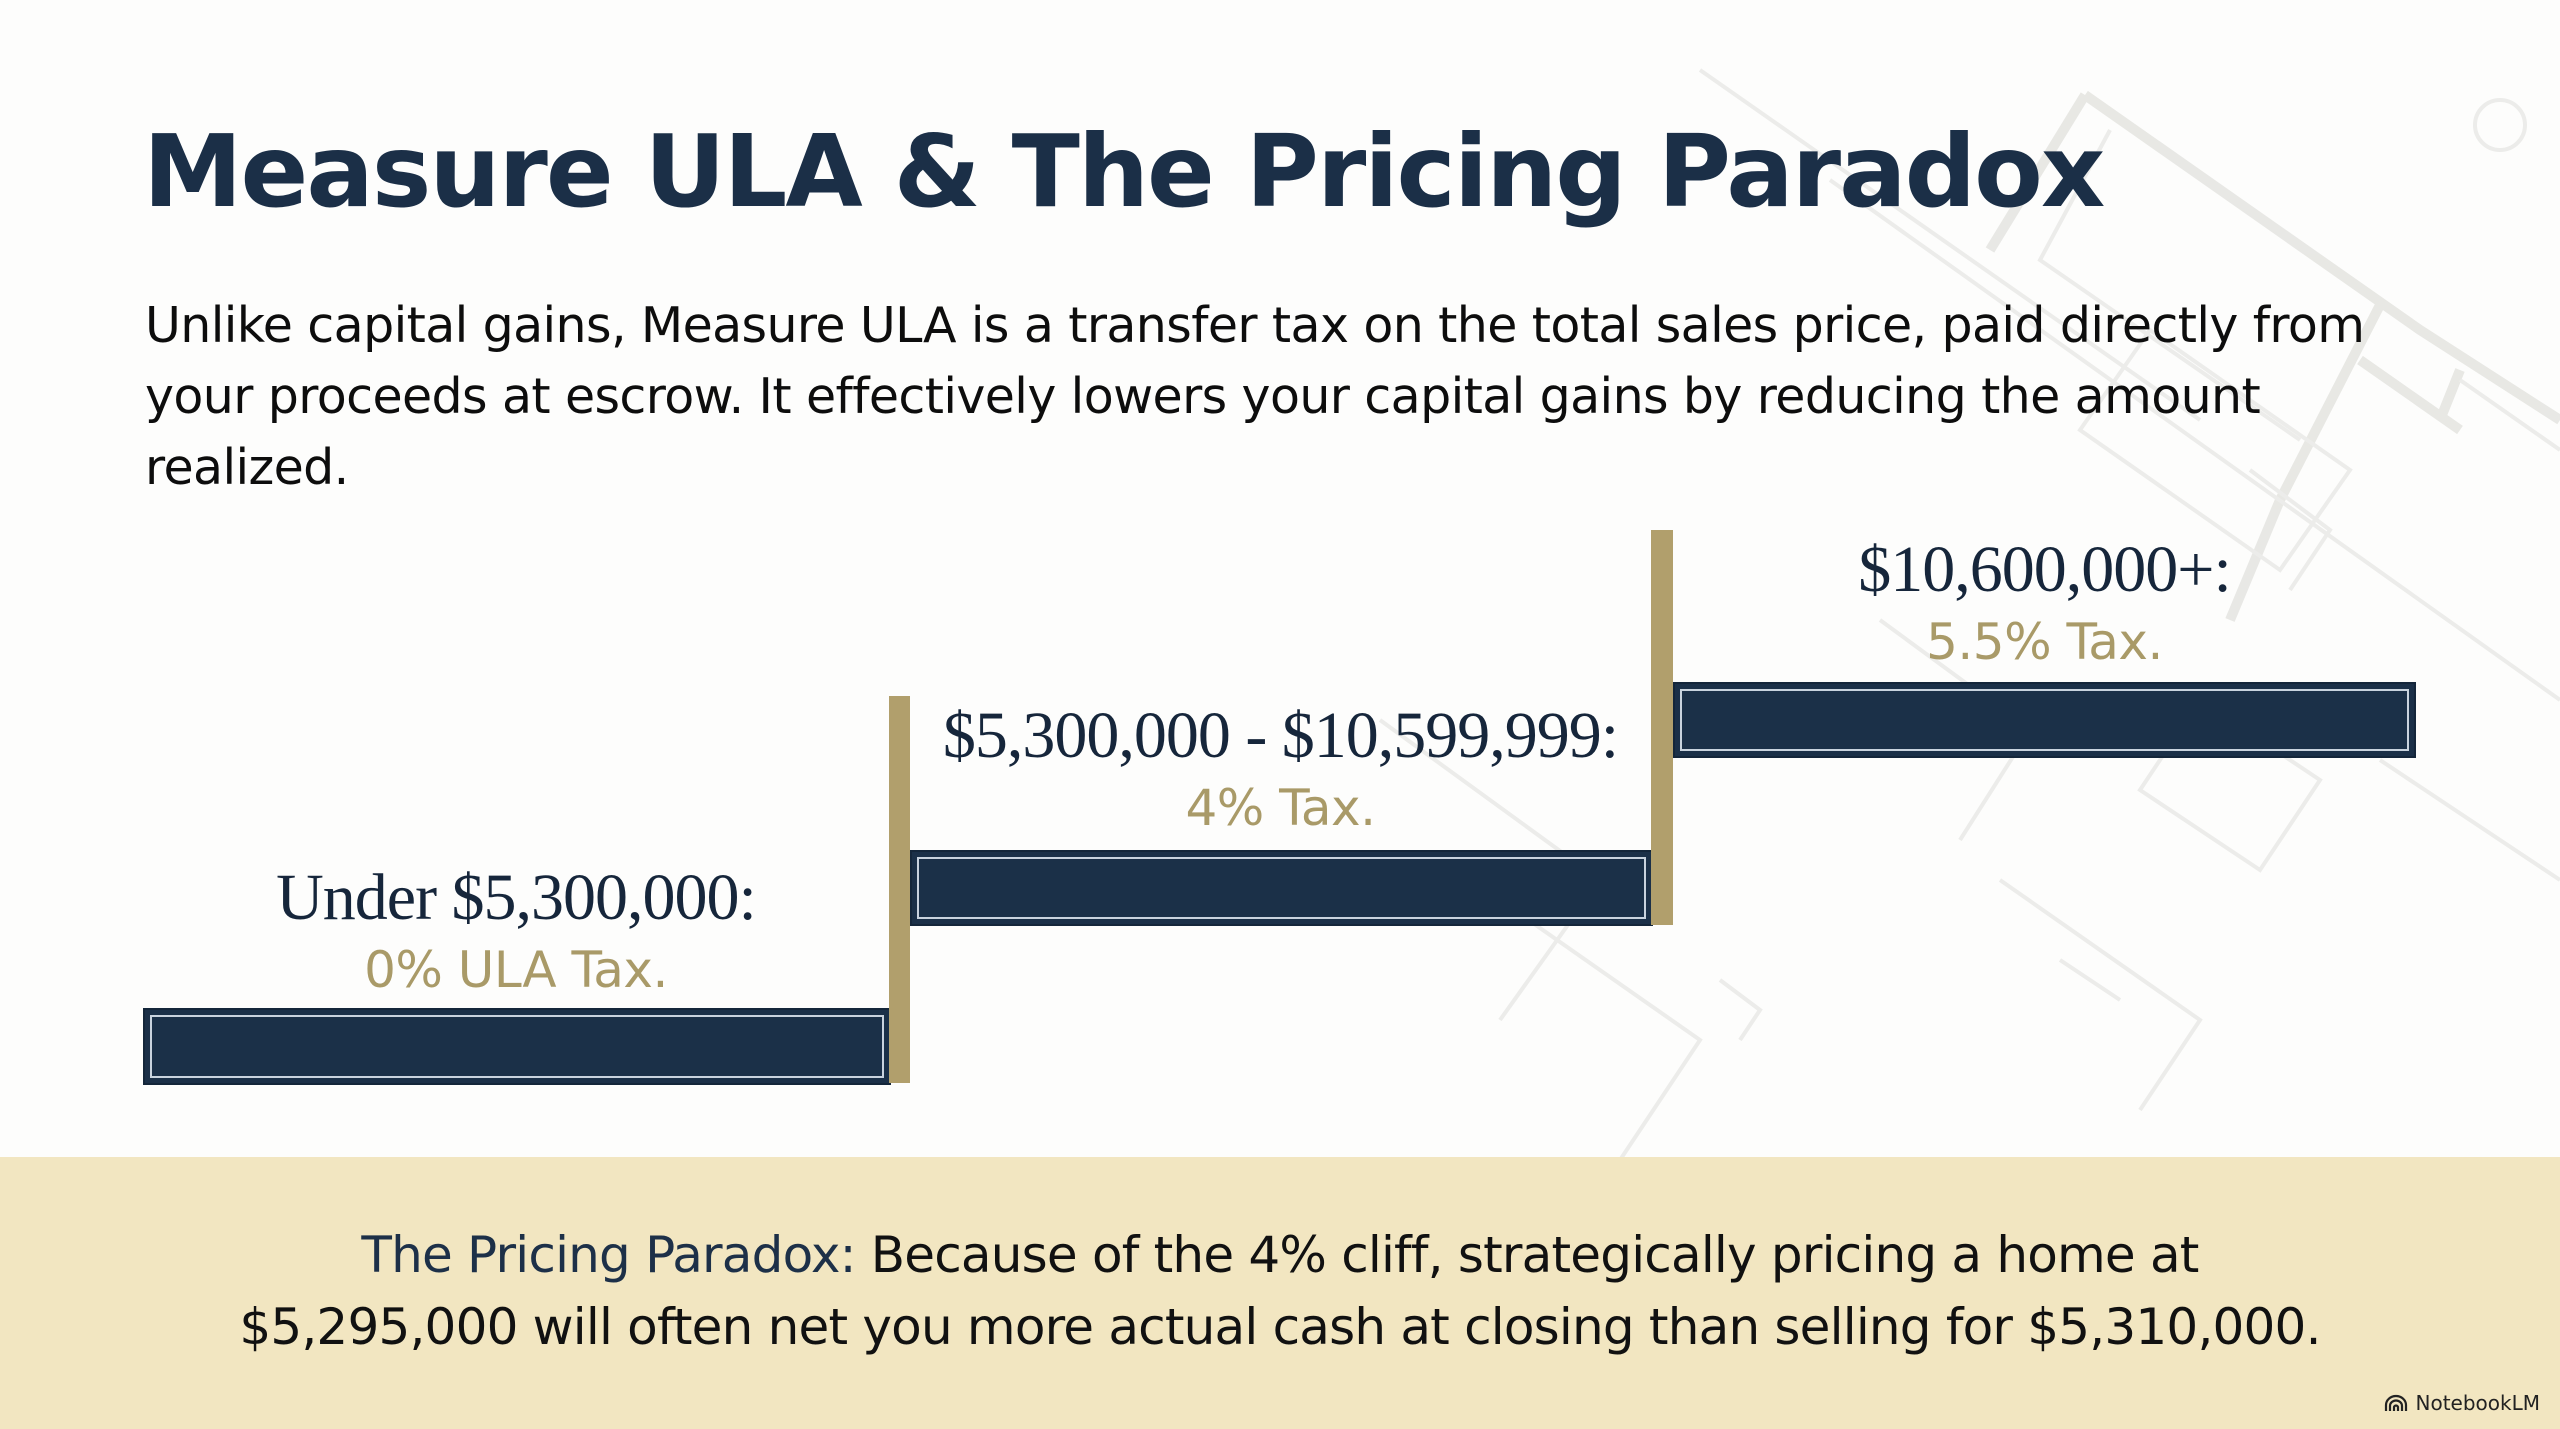 This screenshot has width=2560, height=1429. What do you see at coordinates (1281, 888) in the screenshot?
I see `tier-2-bar` at bounding box center [1281, 888].